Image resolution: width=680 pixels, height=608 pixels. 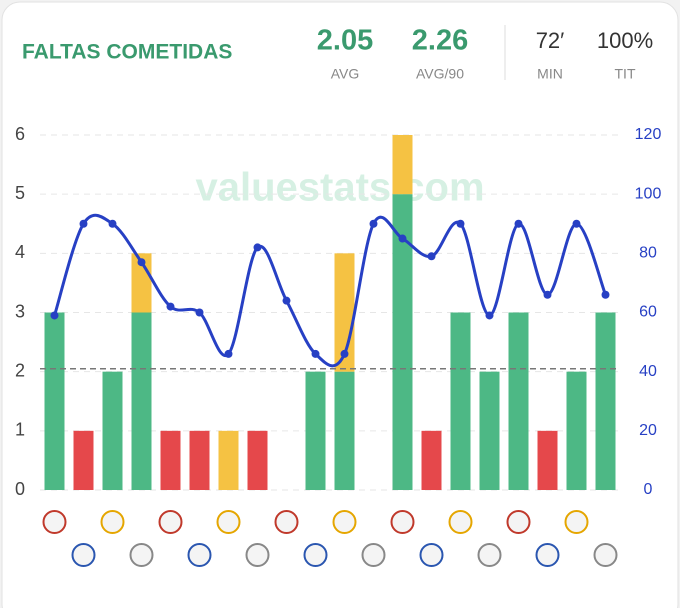 What do you see at coordinates (440, 41) in the screenshot?
I see `stat-value: 2.26` at bounding box center [440, 41].